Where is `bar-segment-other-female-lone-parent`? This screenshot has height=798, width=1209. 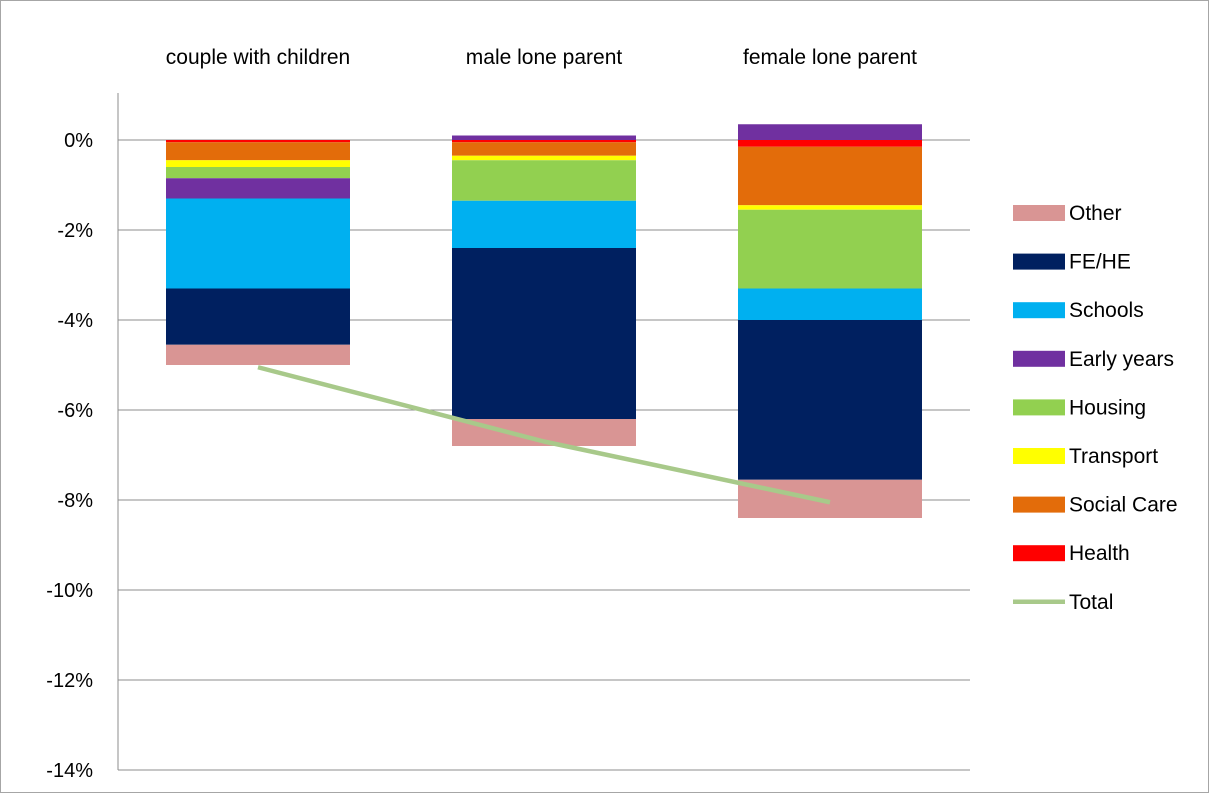 bar-segment-other-female-lone-parent is located at coordinates (830, 498).